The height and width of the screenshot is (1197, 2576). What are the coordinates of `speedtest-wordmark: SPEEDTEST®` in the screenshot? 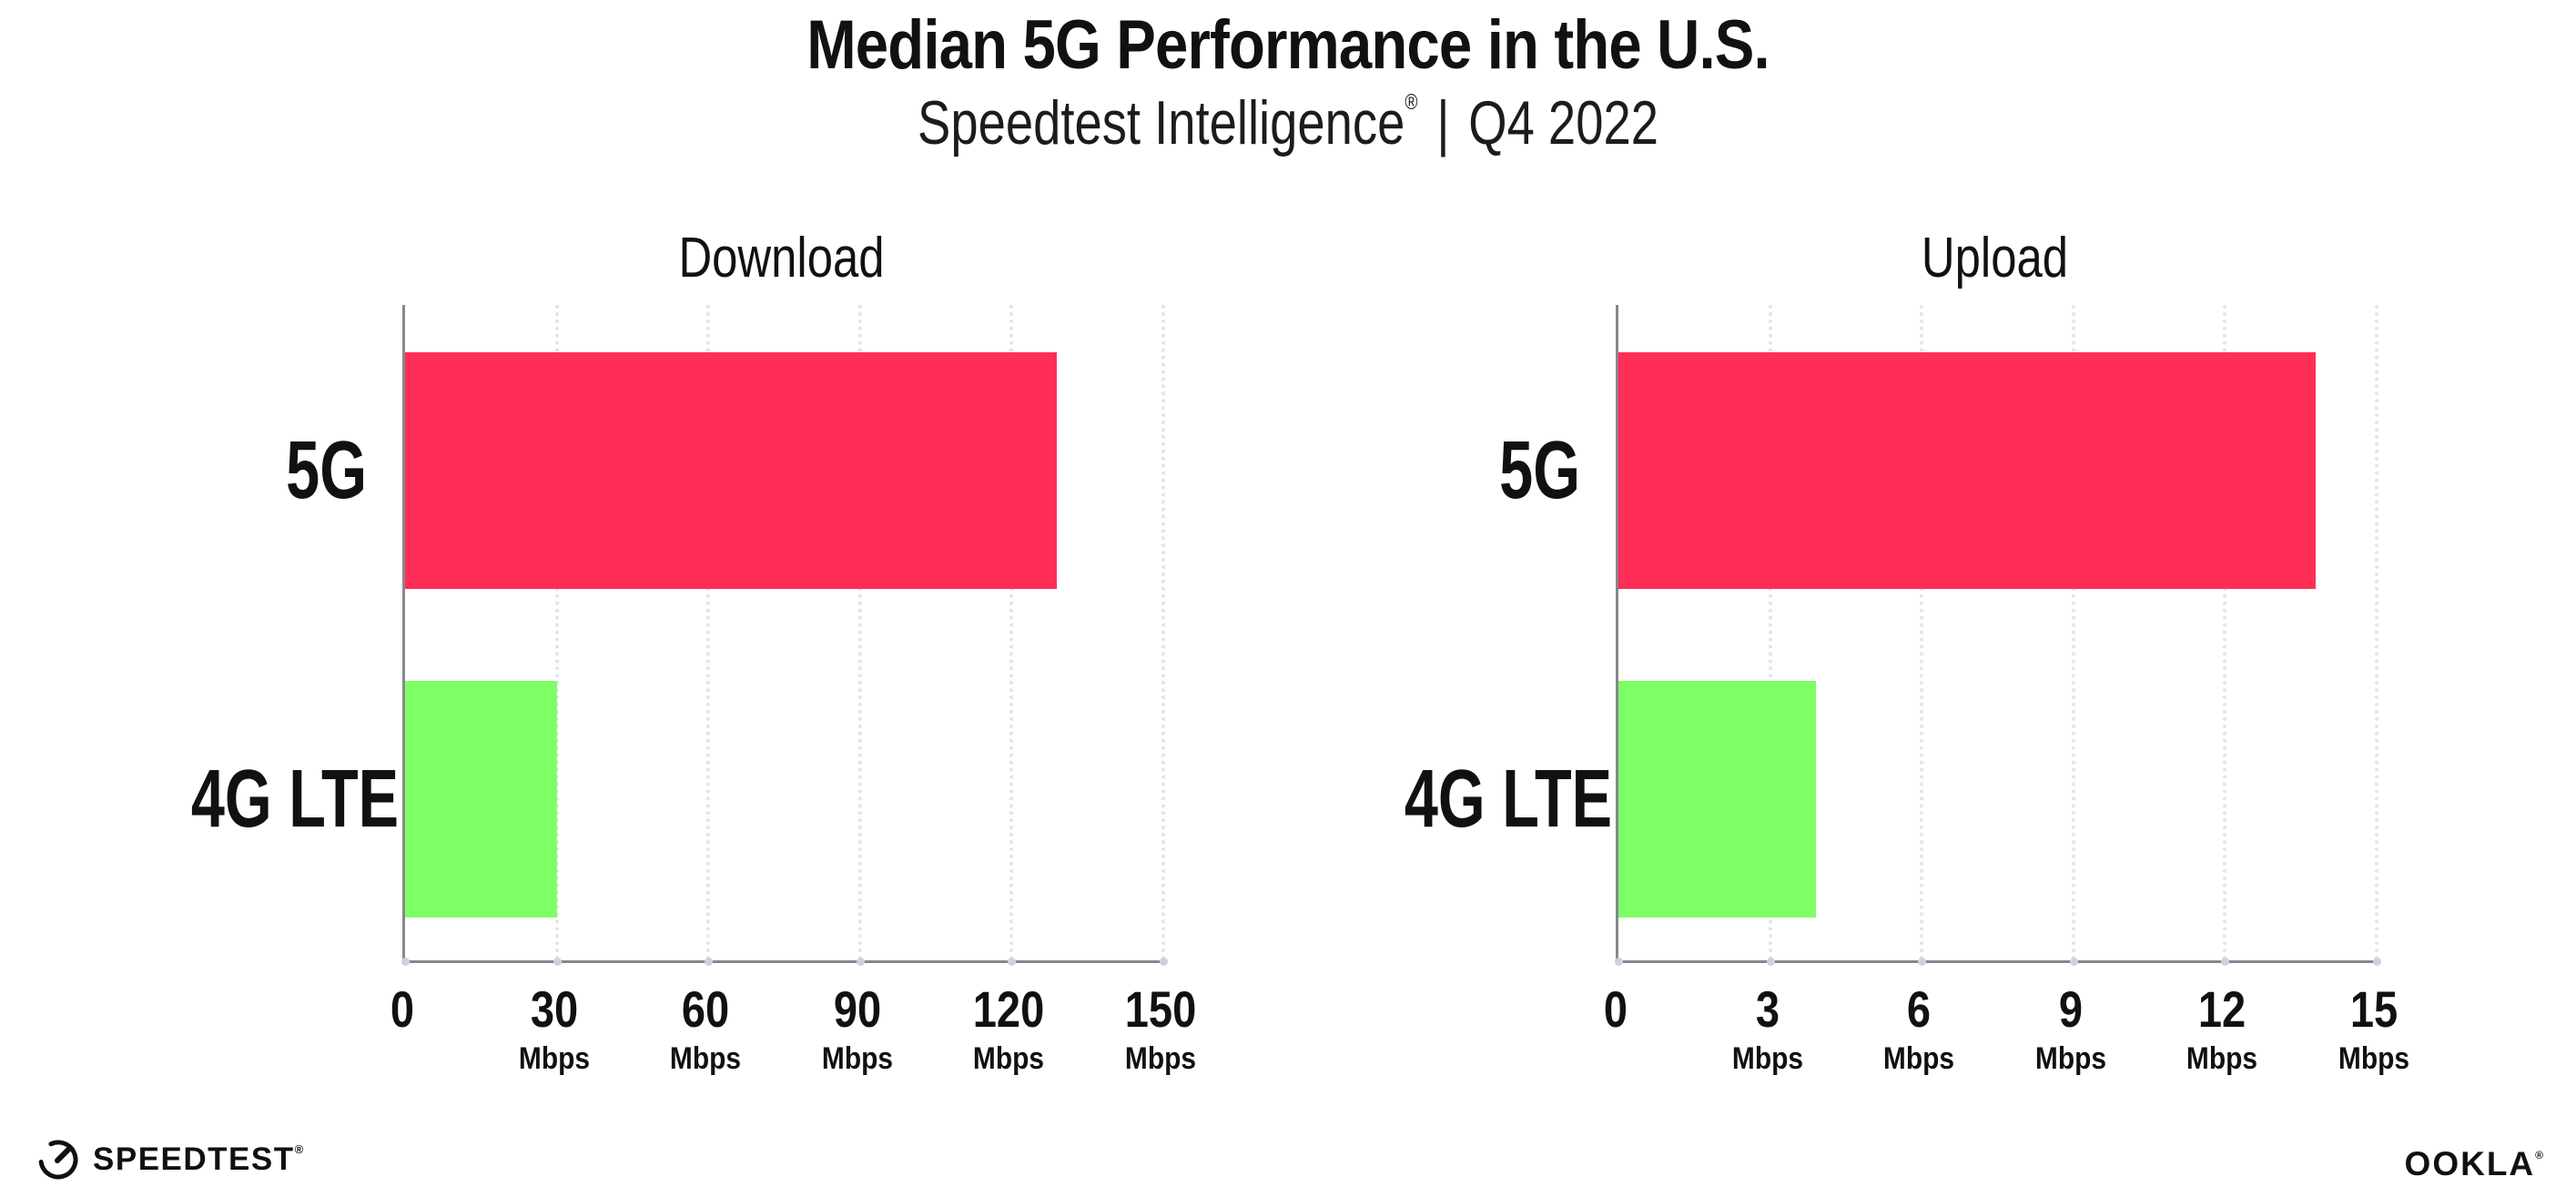 It's located at (198, 1159).